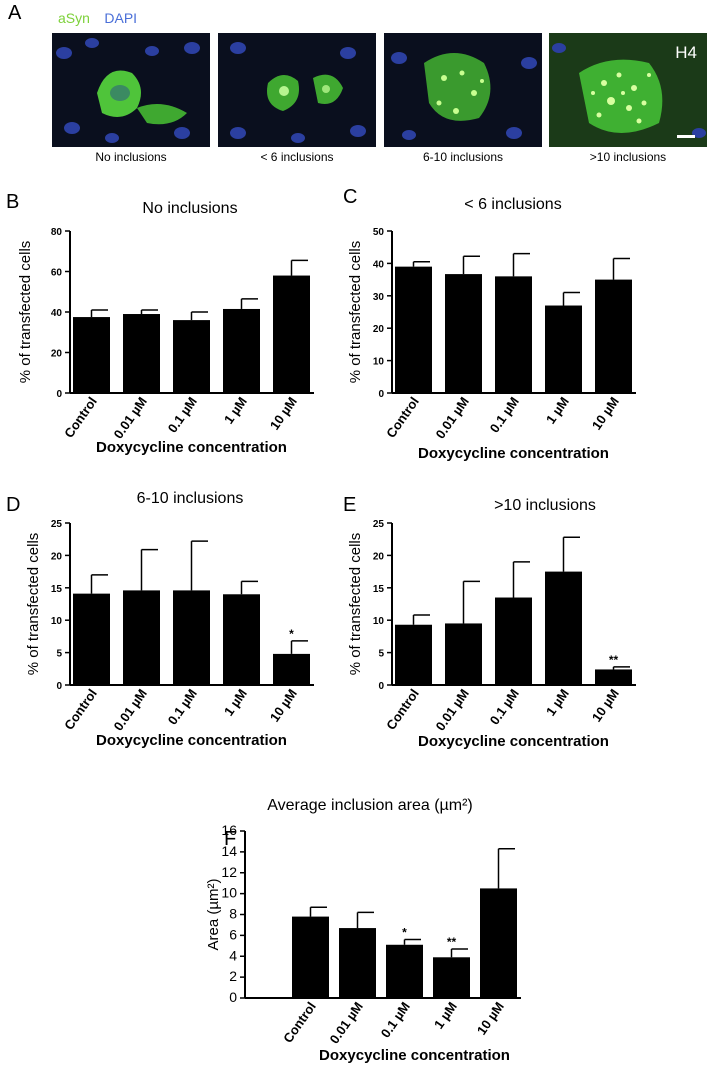 Image resolution: width=710 pixels, height=1069 pixels. What do you see at coordinates (15, 13) in the screenshot?
I see `panel-letter-a: A` at bounding box center [15, 13].